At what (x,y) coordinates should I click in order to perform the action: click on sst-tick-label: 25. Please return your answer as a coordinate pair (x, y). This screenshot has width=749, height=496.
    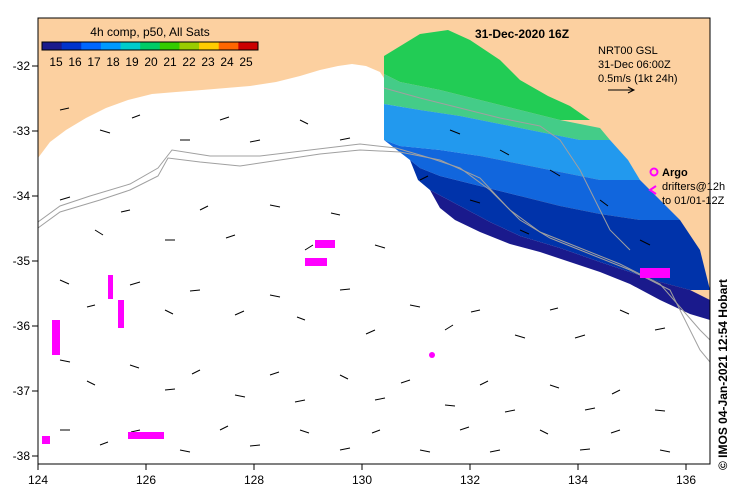
    Looking at the image, I should click on (246, 62).